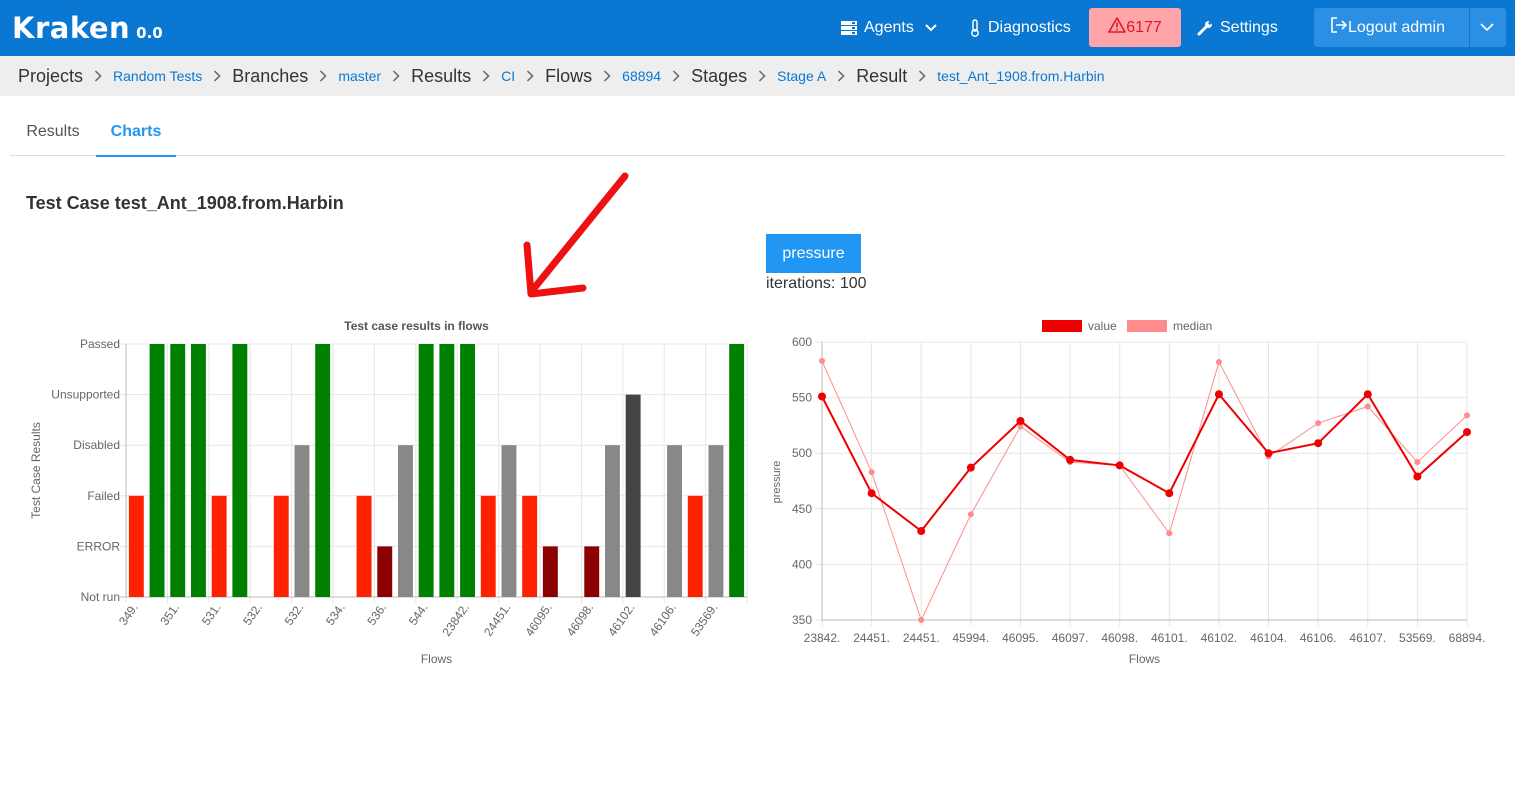  What do you see at coordinates (270, 75) in the screenshot?
I see `breadcrumb-heading: Branches` at bounding box center [270, 75].